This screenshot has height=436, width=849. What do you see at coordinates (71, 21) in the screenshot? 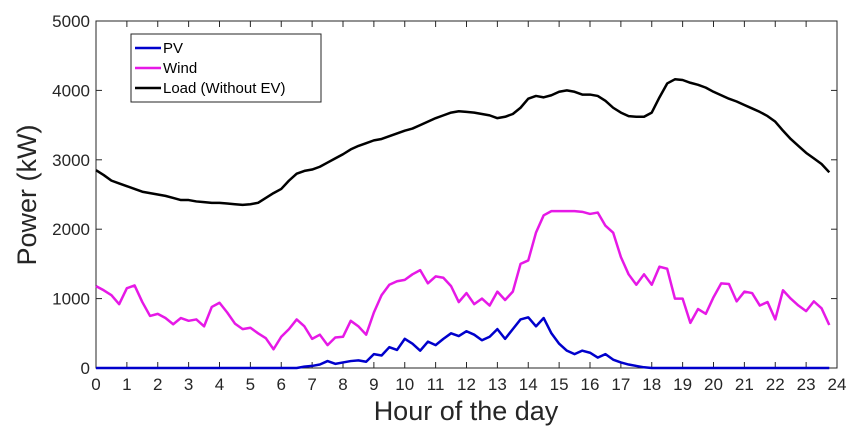
I see `y-tick-label: 5000` at bounding box center [71, 21].